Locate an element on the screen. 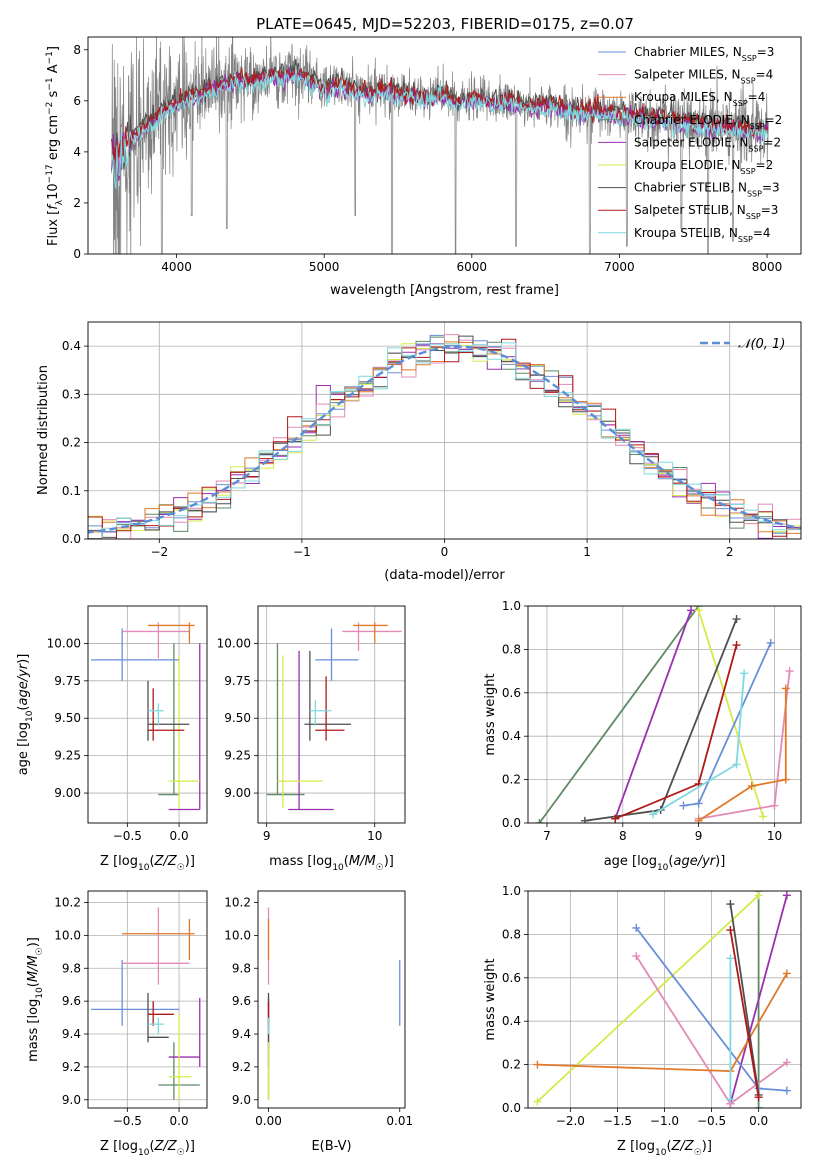 The image size is (819, 1170). y-tick-label: 0.1 is located at coordinates (71, 491).